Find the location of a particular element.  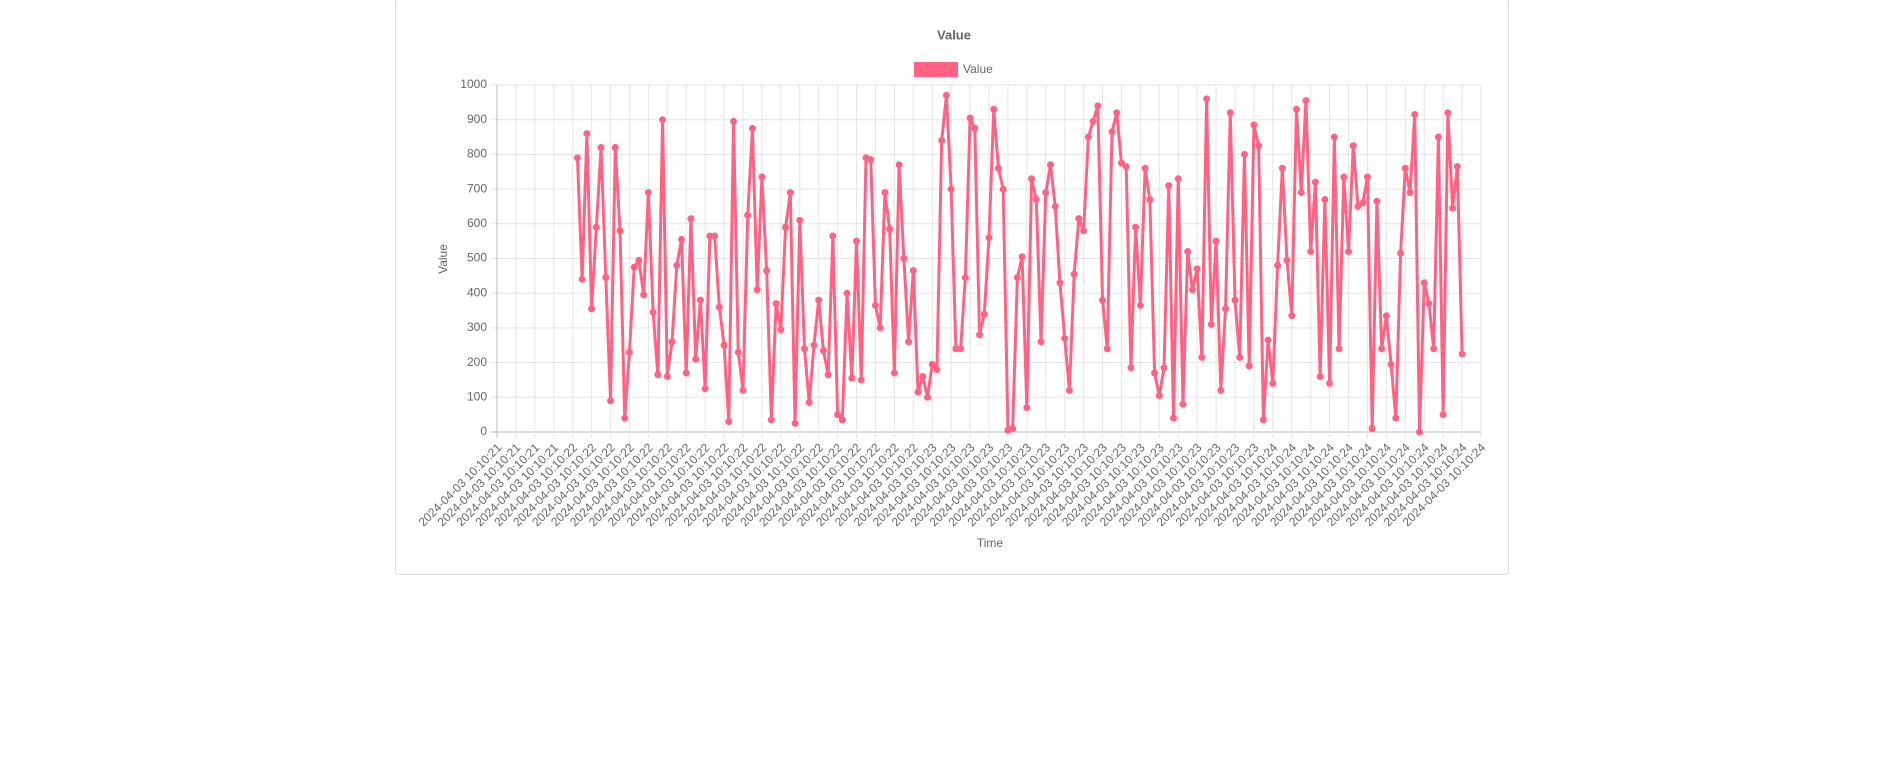

legend-swatch is located at coordinates (936, 69).